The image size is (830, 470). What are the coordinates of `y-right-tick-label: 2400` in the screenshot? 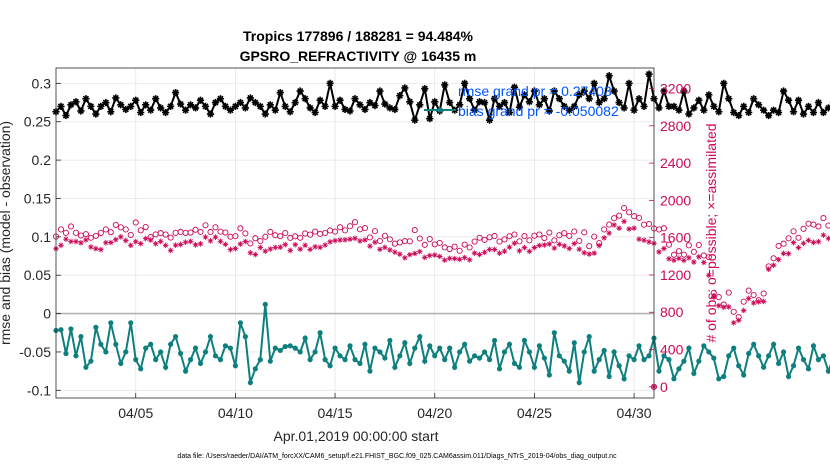 It's located at (675, 163).